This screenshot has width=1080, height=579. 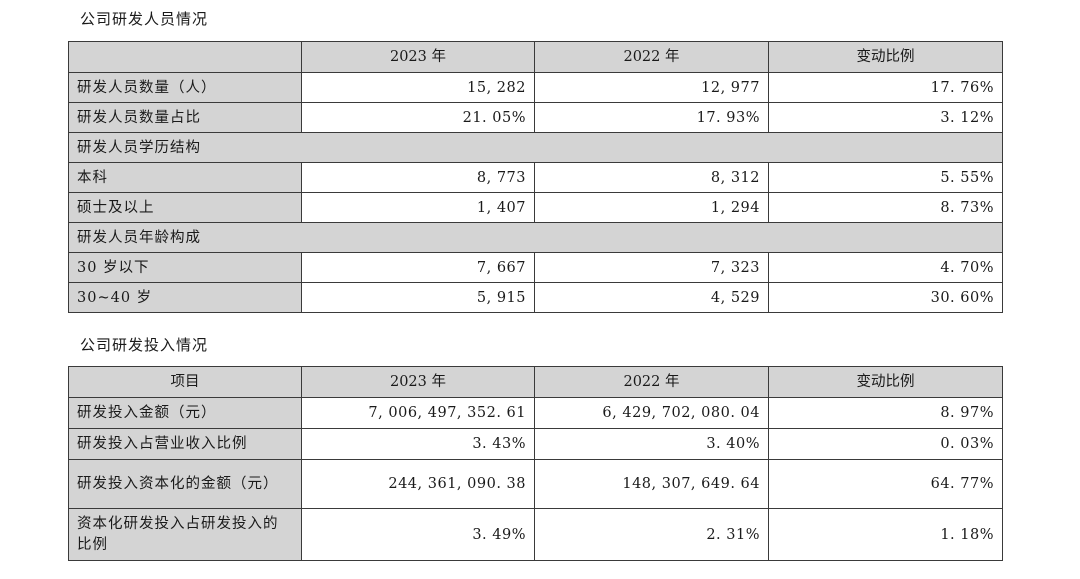 I want to click on value-change: 5. 55%, so click(x=885, y=177).